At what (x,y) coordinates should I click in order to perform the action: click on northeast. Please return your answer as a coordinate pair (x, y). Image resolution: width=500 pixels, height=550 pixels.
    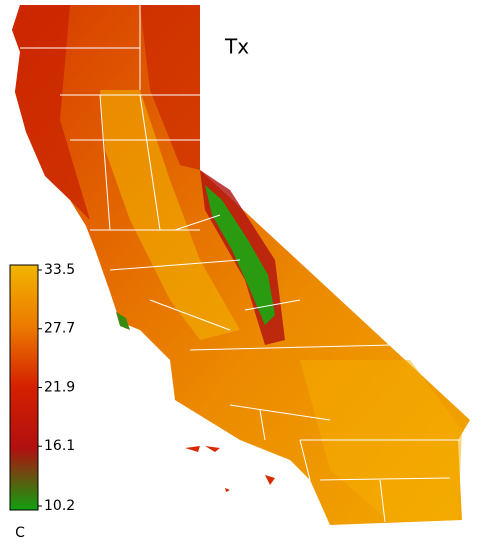
    Looking at the image, I should click on (170, 87).